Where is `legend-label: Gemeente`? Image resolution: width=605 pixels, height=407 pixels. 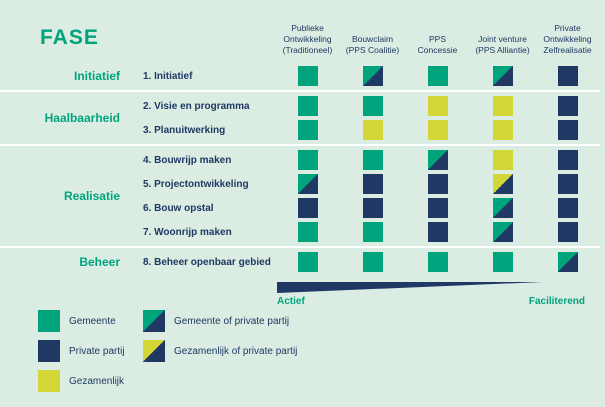
legend-label: Gemeente is located at coordinates (92, 321).